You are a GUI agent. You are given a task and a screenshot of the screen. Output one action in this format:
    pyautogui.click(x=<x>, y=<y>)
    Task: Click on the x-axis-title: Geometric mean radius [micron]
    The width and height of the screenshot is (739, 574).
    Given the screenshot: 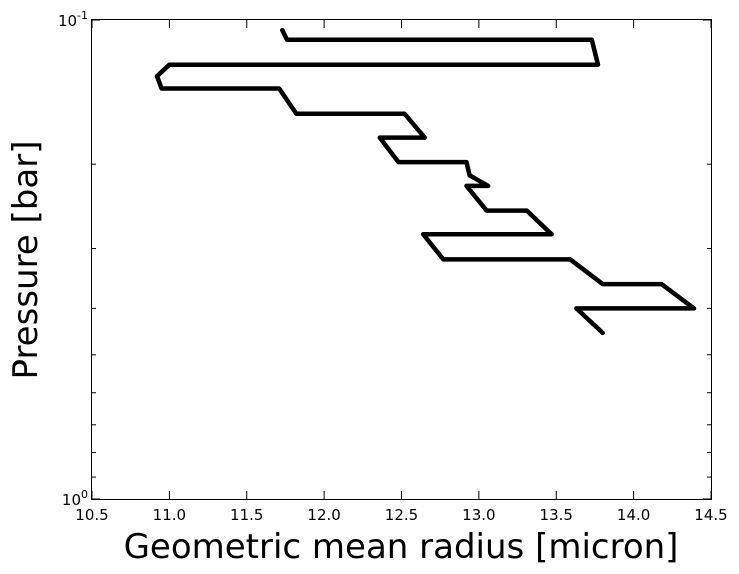 What is the action you would take?
    pyautogui.click(x=401, y=547)
    